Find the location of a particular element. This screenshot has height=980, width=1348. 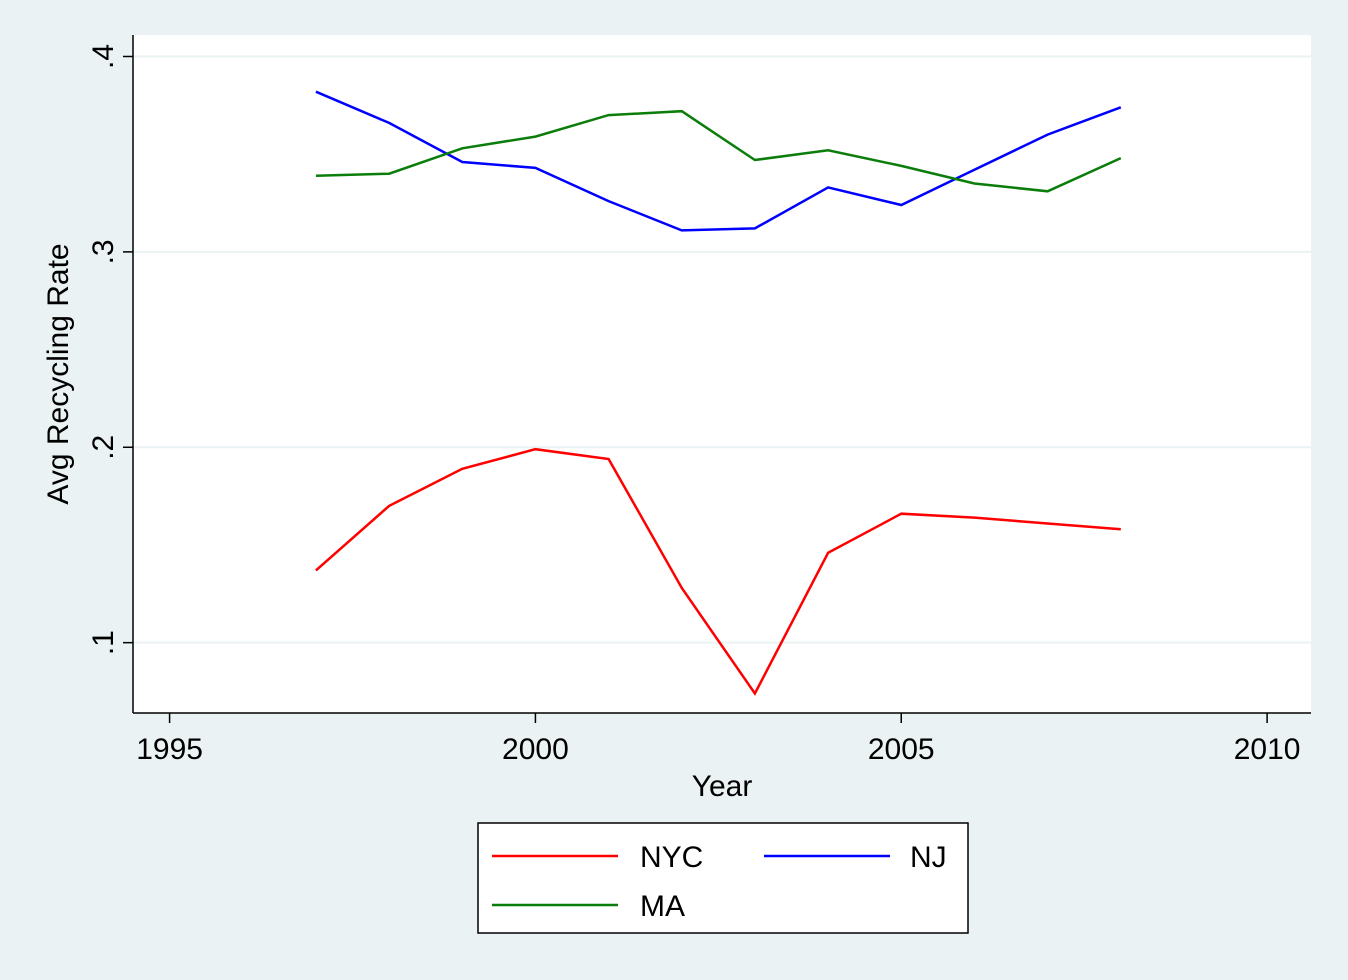

legend-label-ma: MA is located at coordinates (662, 906).